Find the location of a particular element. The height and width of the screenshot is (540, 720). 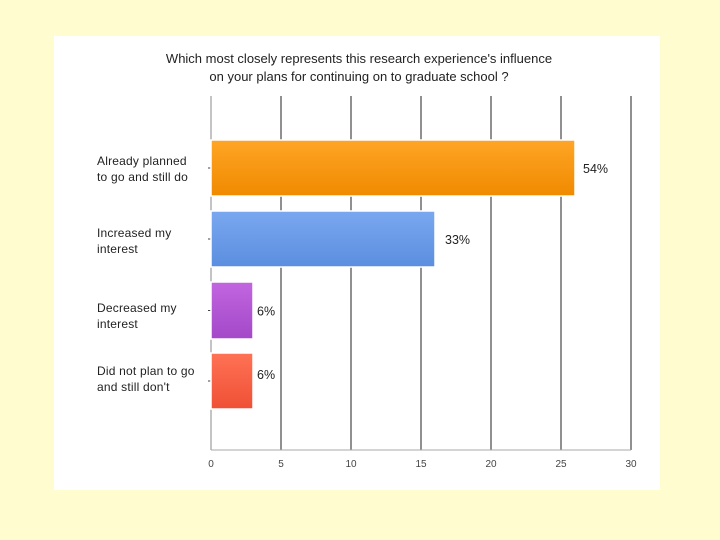

category-label-line: Did not plan to go is located at coordinates (146, 371).